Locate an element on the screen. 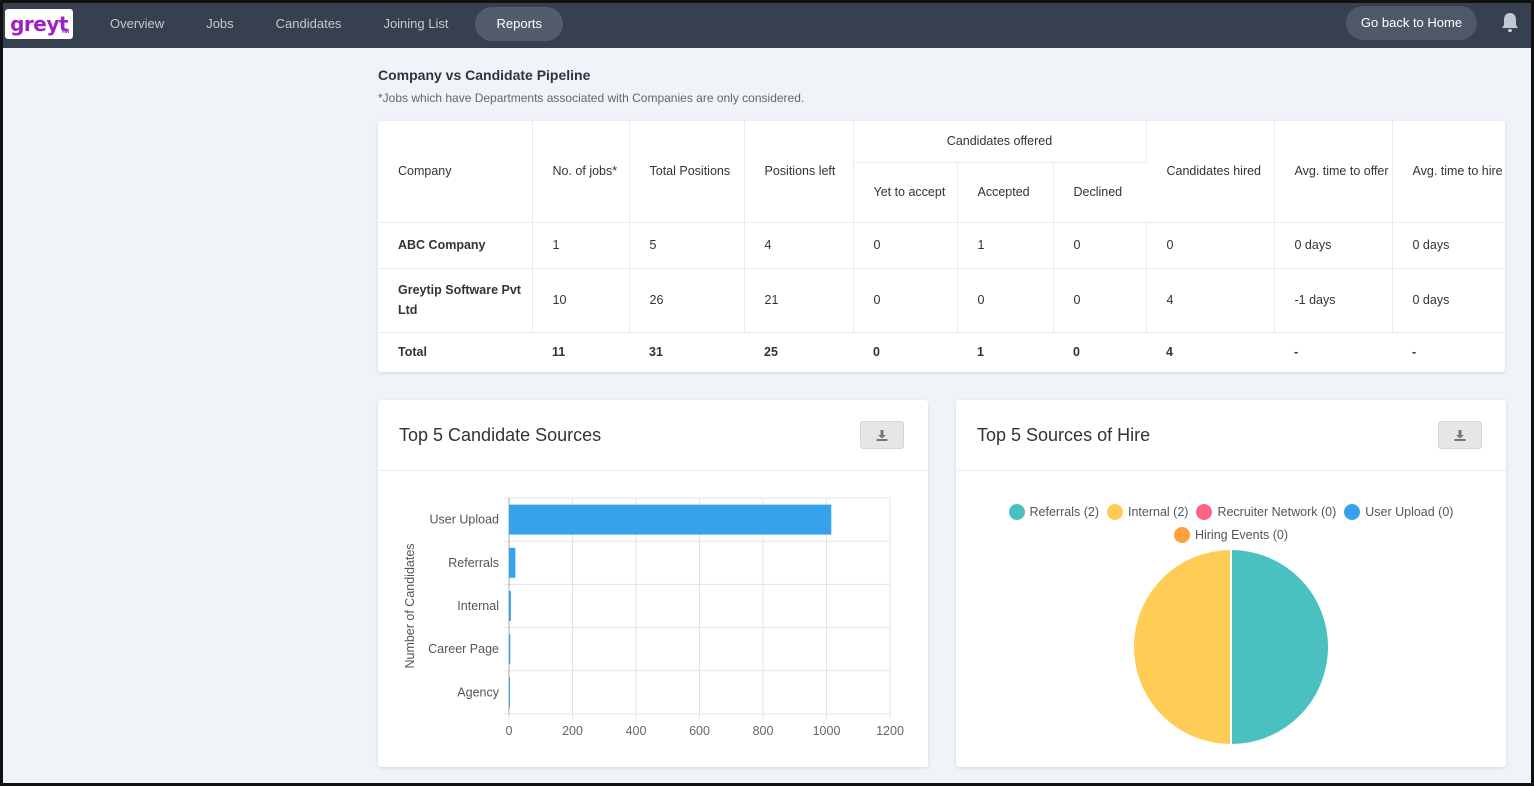 The width and height of the screenshot is (1534, 786). cell-positions-left: 4 is located at coordinates (799, 244).